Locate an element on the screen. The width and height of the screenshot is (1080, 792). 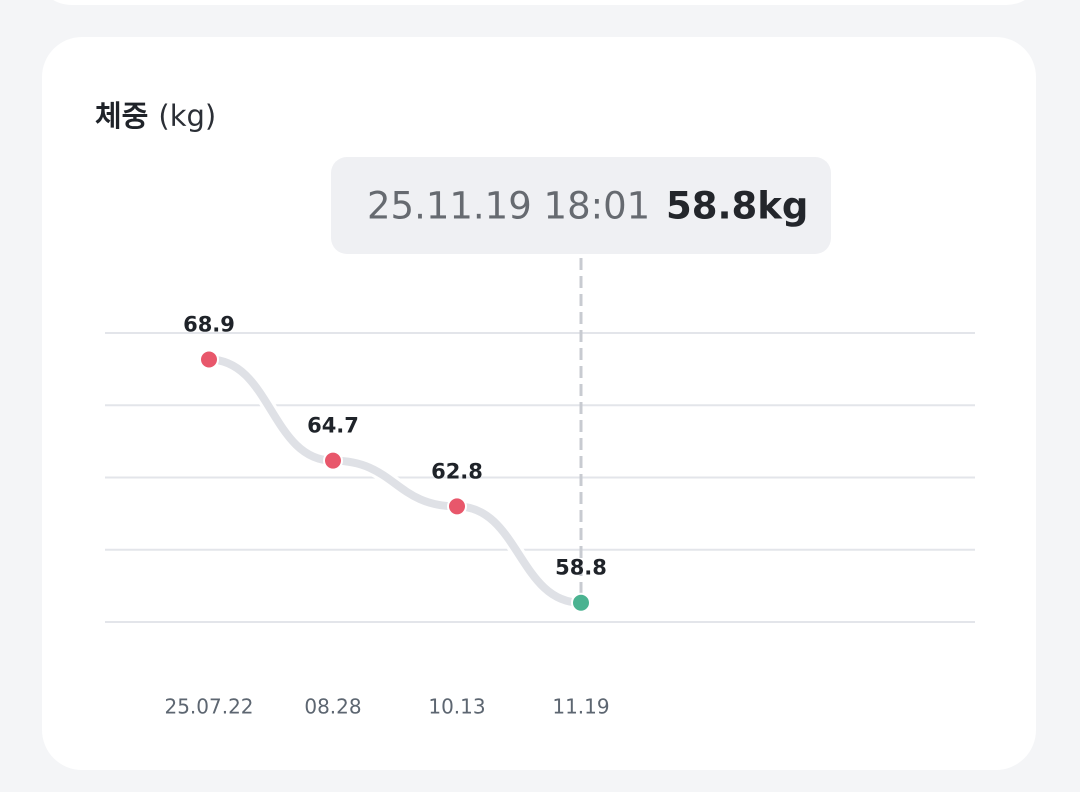
chart-title: 체중 (kg) is located at coordinates (155, 116).